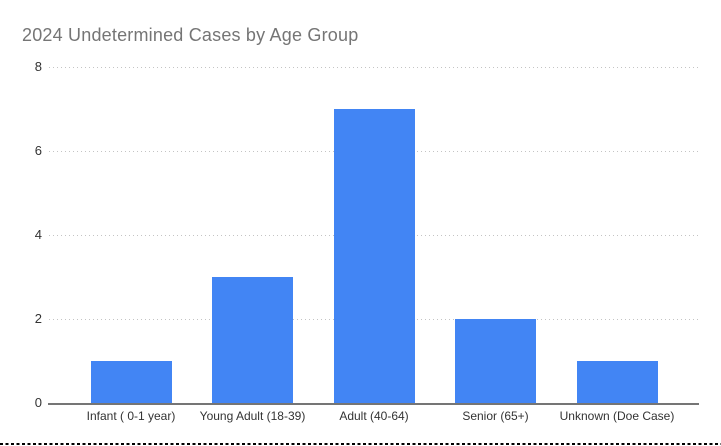 The image size is (721, 446). Describe the element at coordinates (617, 416) in the screenshot. I see `x-tick-label-5: Unknown (Doe Case)` at that location.